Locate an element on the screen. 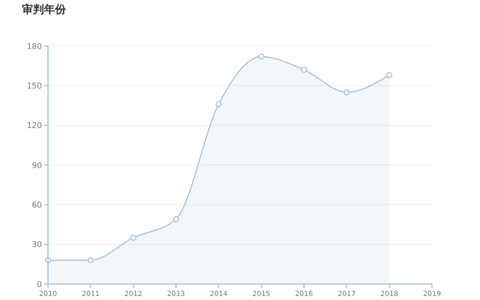  y-tick-label: 90 is located at coordinates (37, 165).